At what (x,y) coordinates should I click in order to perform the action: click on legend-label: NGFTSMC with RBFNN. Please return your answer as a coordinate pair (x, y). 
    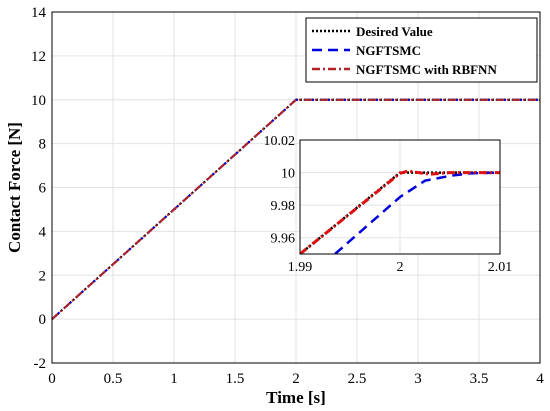
    Looking at the image, I should click on (426, 69).